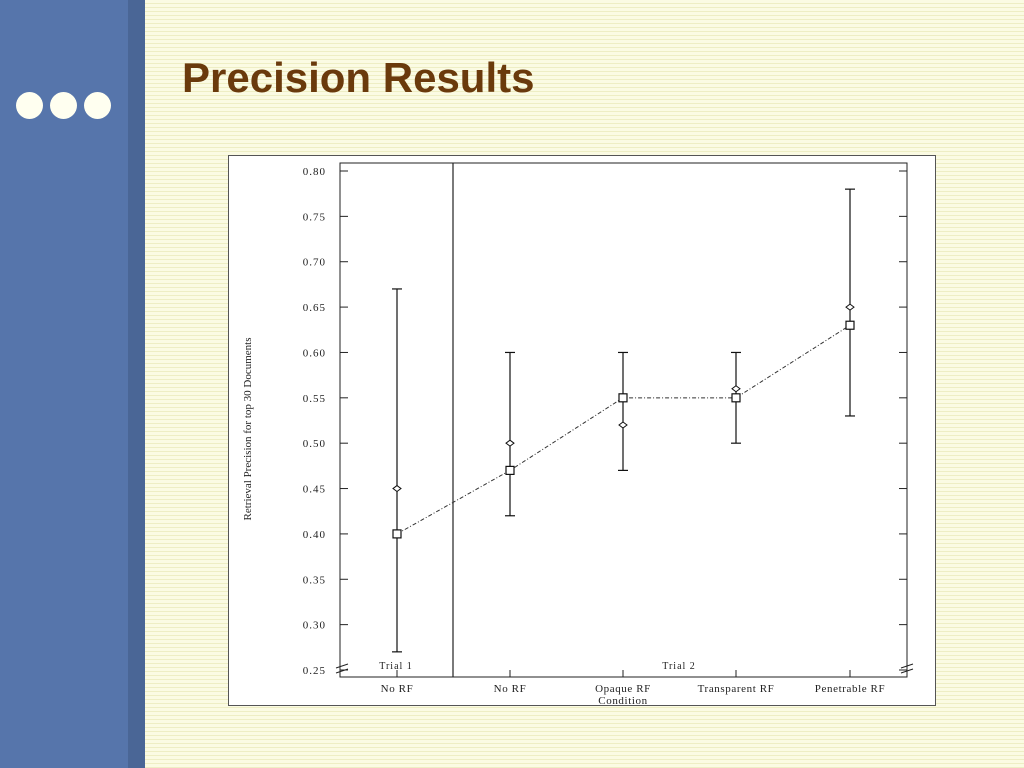 The width and height of the screenshot is (1024, 768). What do you see at coordinates (314, 535) in the screenshot?
I see `y-tick-label: 0.40` at bounding box center [314, 535].